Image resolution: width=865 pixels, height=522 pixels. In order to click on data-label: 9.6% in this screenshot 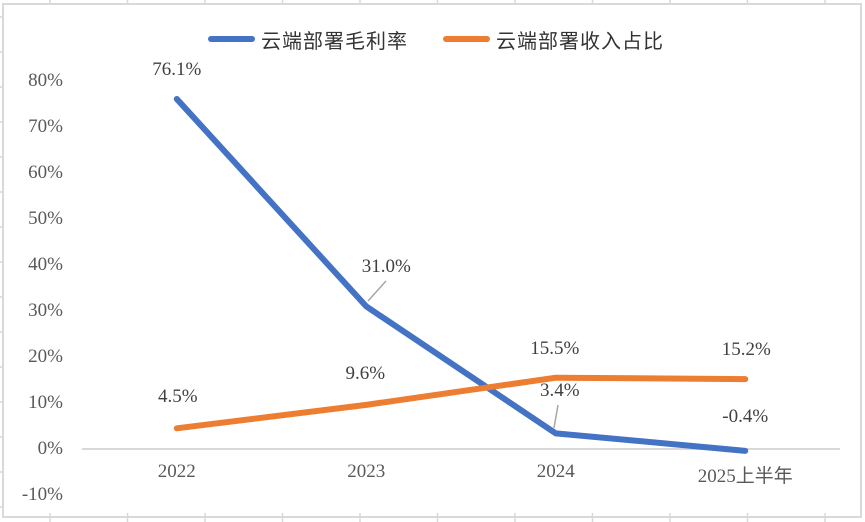, I will do `click(365, 373)`.